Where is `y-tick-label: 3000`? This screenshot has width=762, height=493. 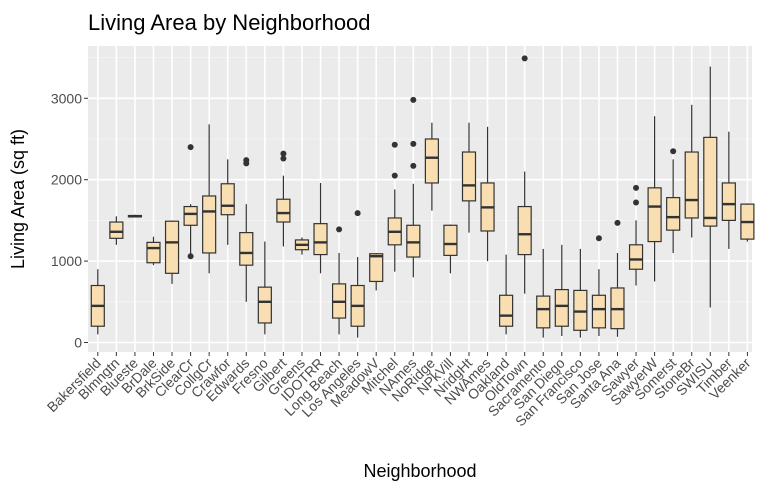 y-tick-label: 3000 is located at coordinates (66, 98).